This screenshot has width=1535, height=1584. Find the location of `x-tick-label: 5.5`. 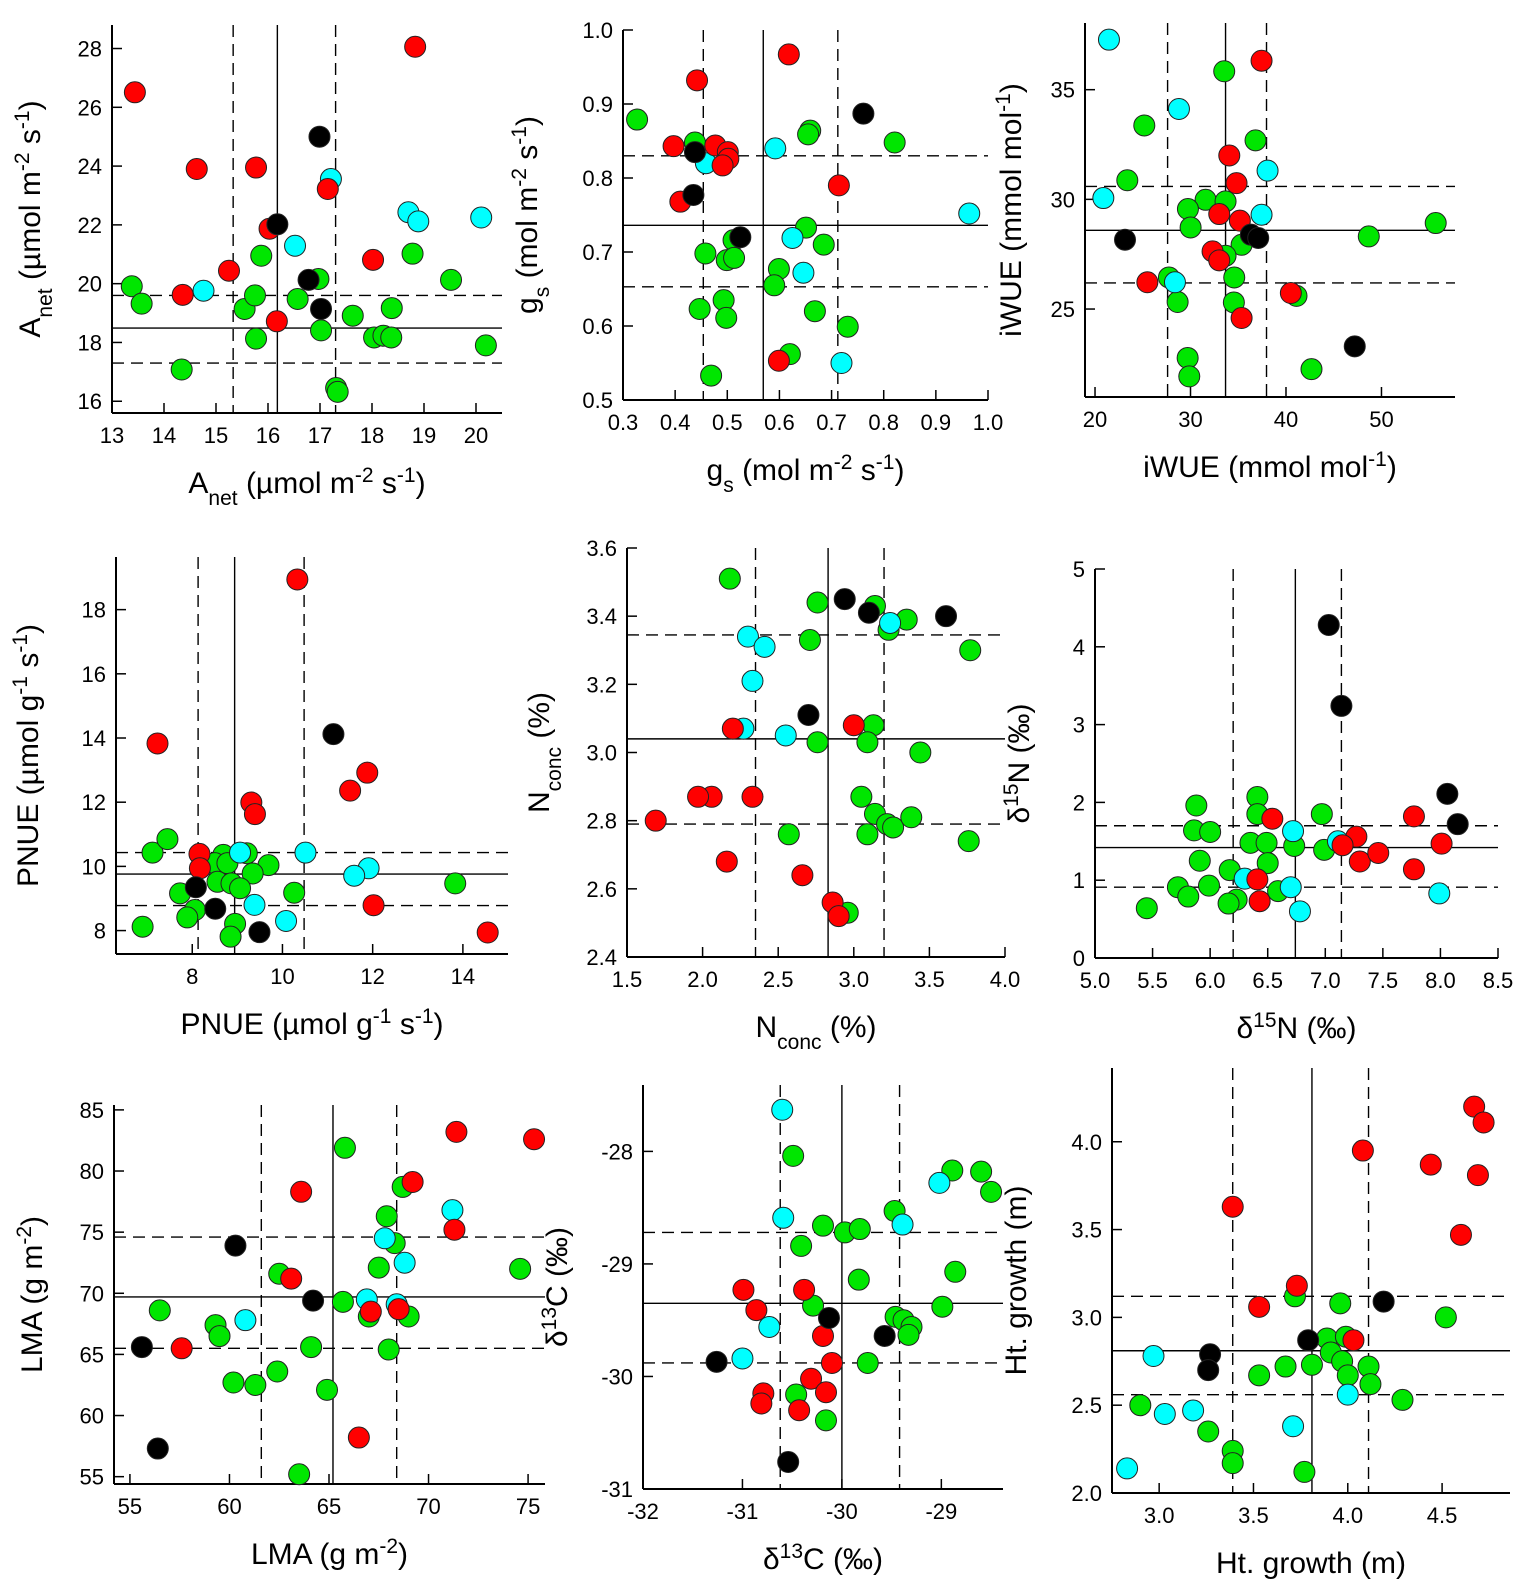

x-tick-label: 5.5 is located at coordinates (1152, 980).